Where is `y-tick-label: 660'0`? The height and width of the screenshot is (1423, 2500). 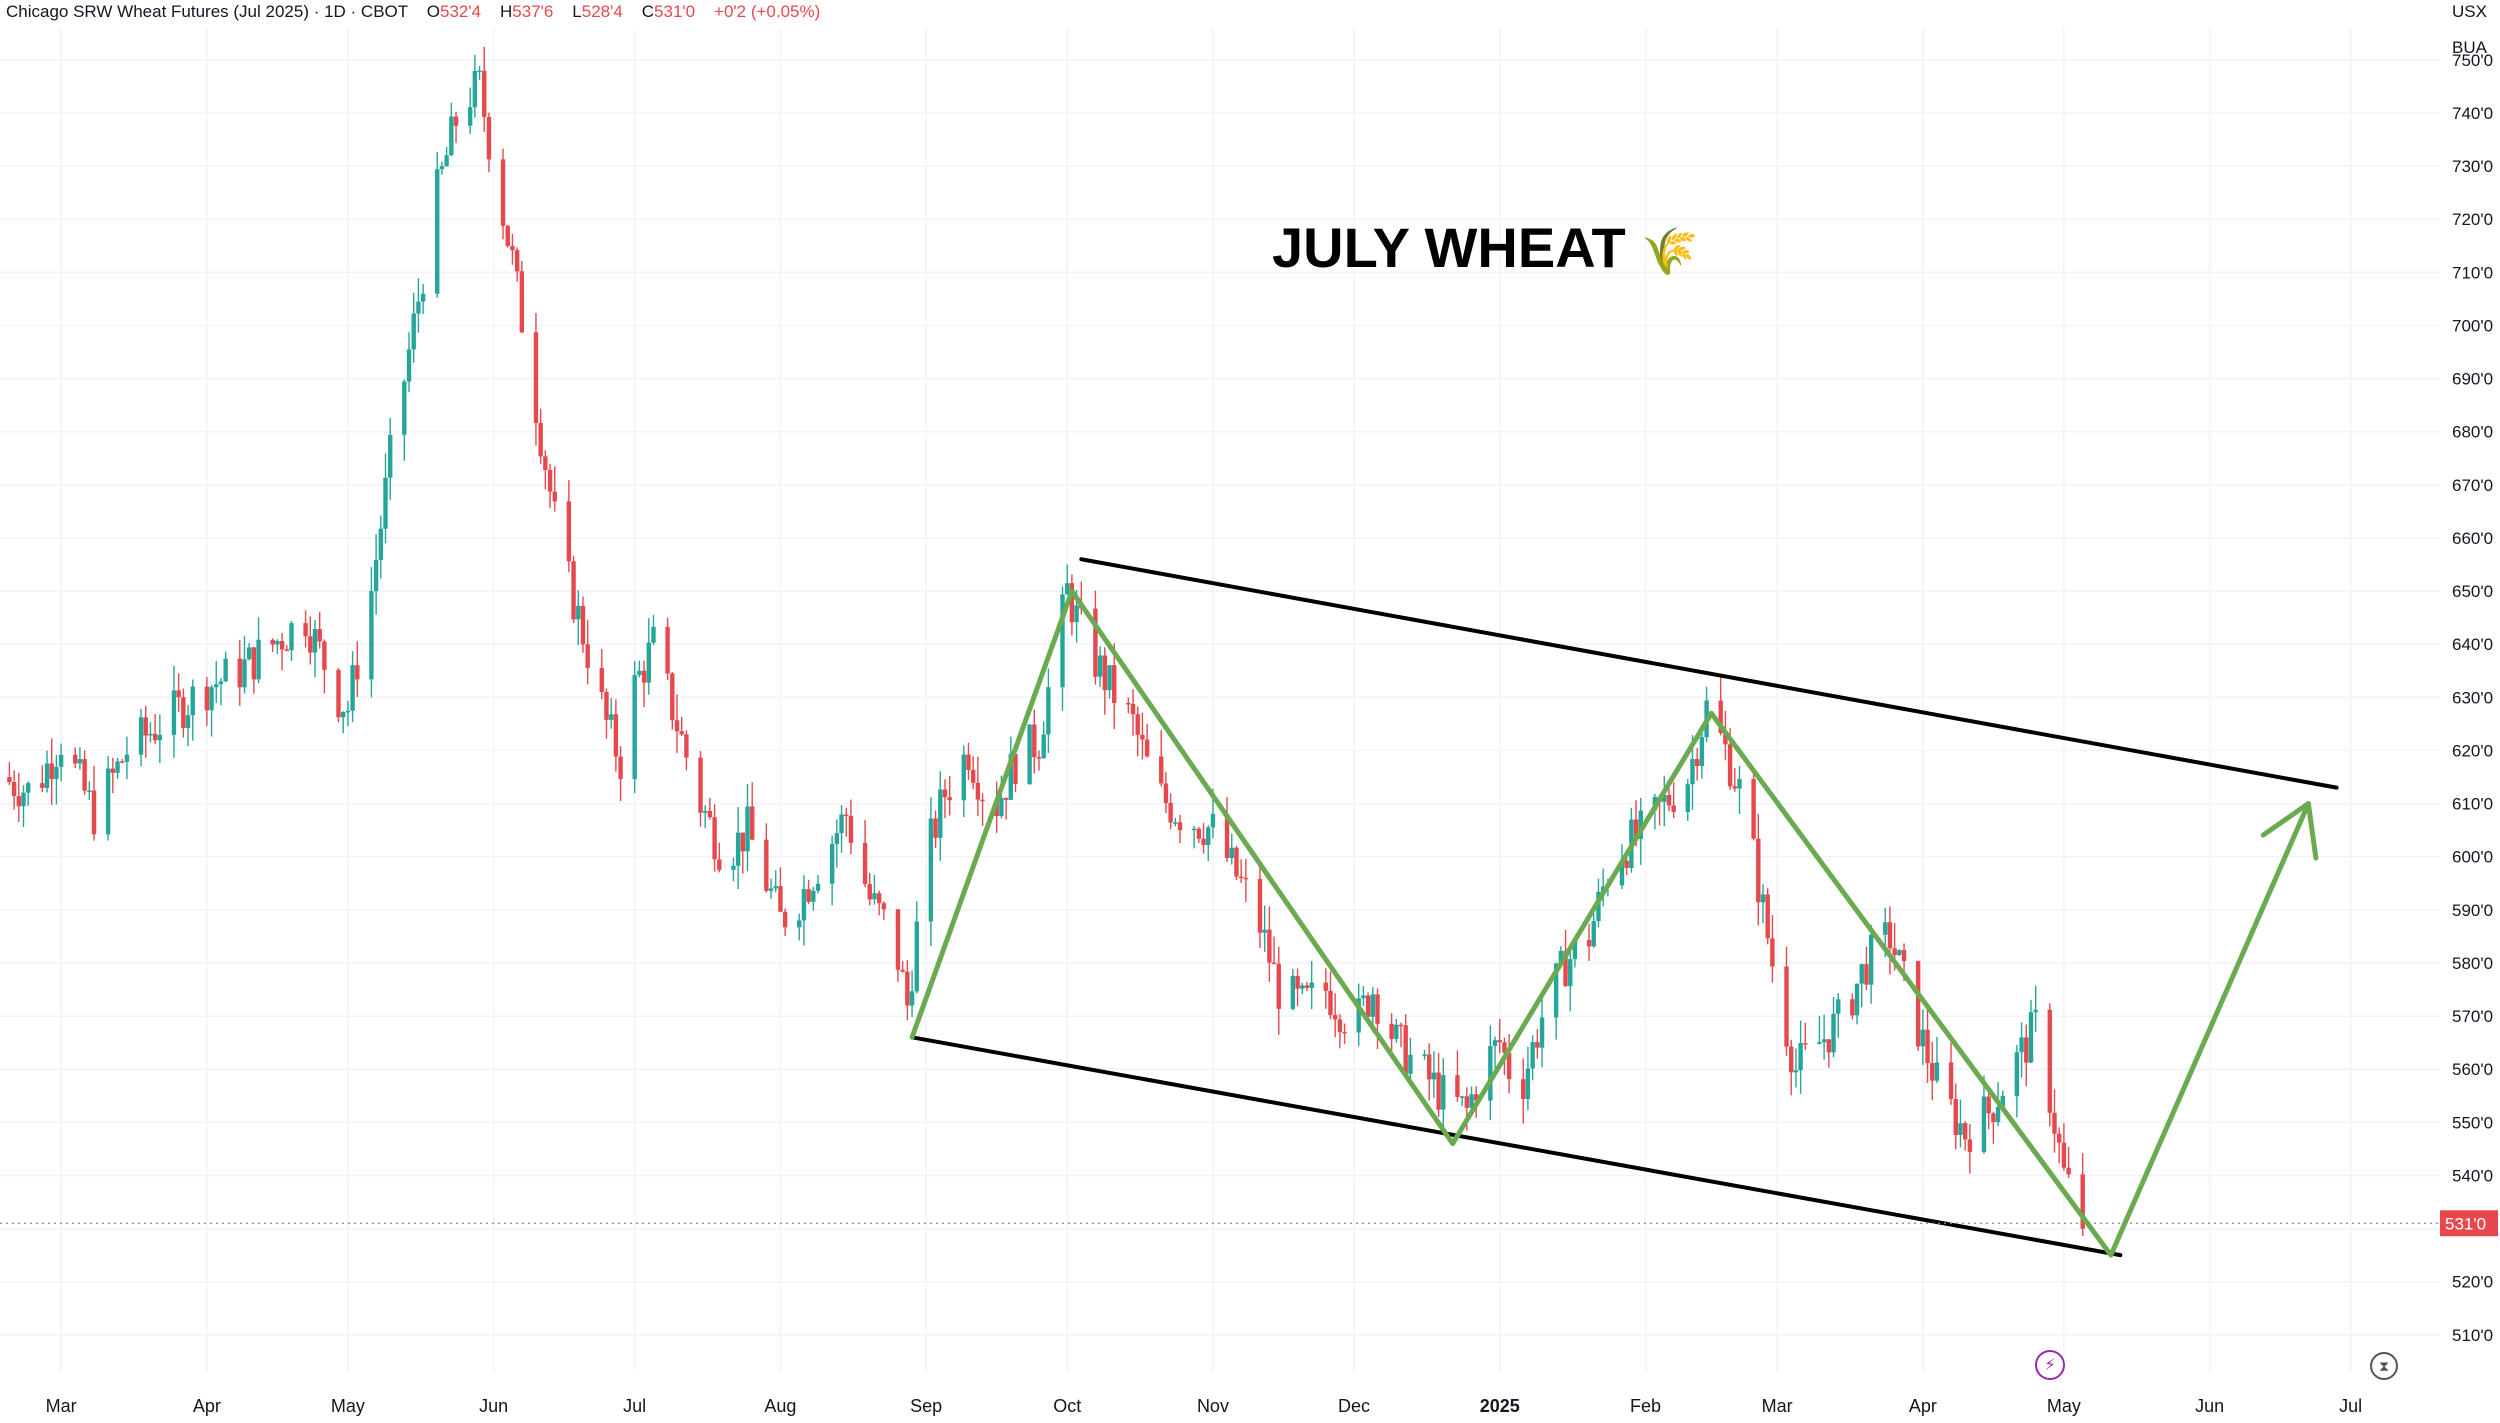 y-tick-label: 660'0 is located at coordinates (2472, 538).